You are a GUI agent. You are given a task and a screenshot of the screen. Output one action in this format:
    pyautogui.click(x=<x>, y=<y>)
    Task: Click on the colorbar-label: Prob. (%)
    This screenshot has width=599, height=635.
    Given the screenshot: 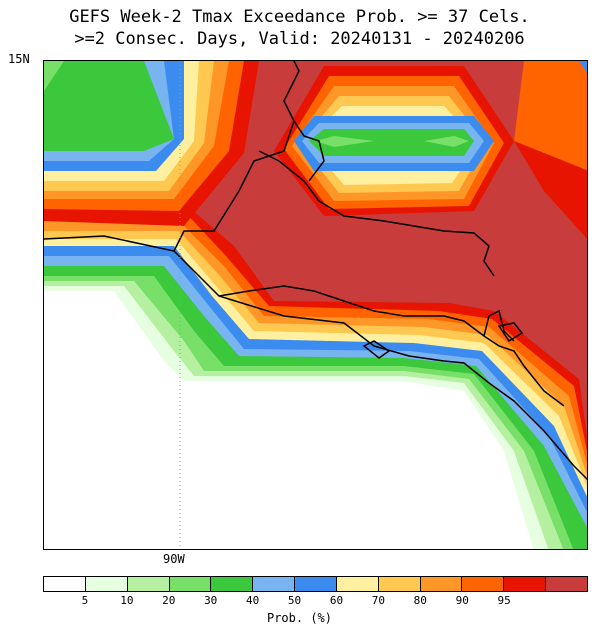 What is the action you would take?
    pyautogui.click(x=299, y=618)
    